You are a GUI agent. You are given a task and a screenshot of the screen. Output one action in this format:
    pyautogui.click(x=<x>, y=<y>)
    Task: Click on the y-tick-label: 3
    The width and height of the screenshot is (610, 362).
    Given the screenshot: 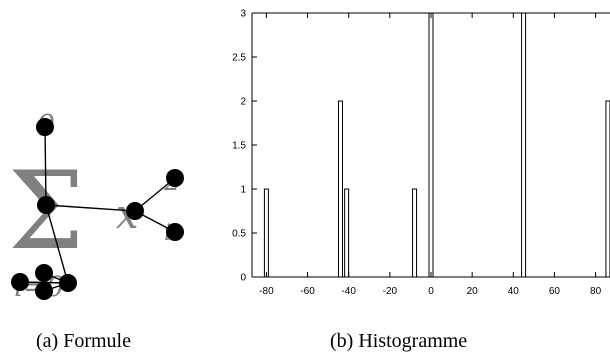 What is the action you would take?
    pyautogui.click(x=243, y=14)
    